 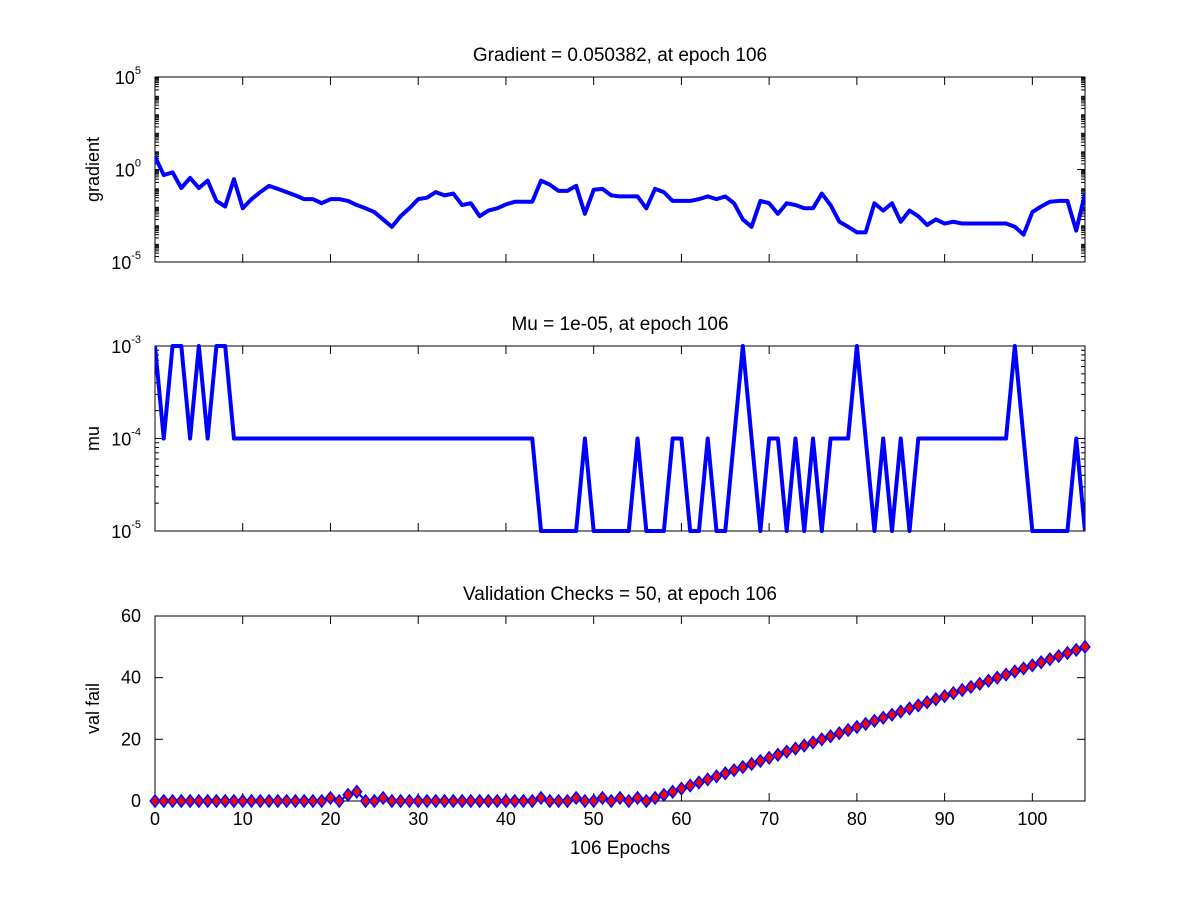 I want to click on y-tick-label: 10⁻⁵, so click(x=126, y=261).